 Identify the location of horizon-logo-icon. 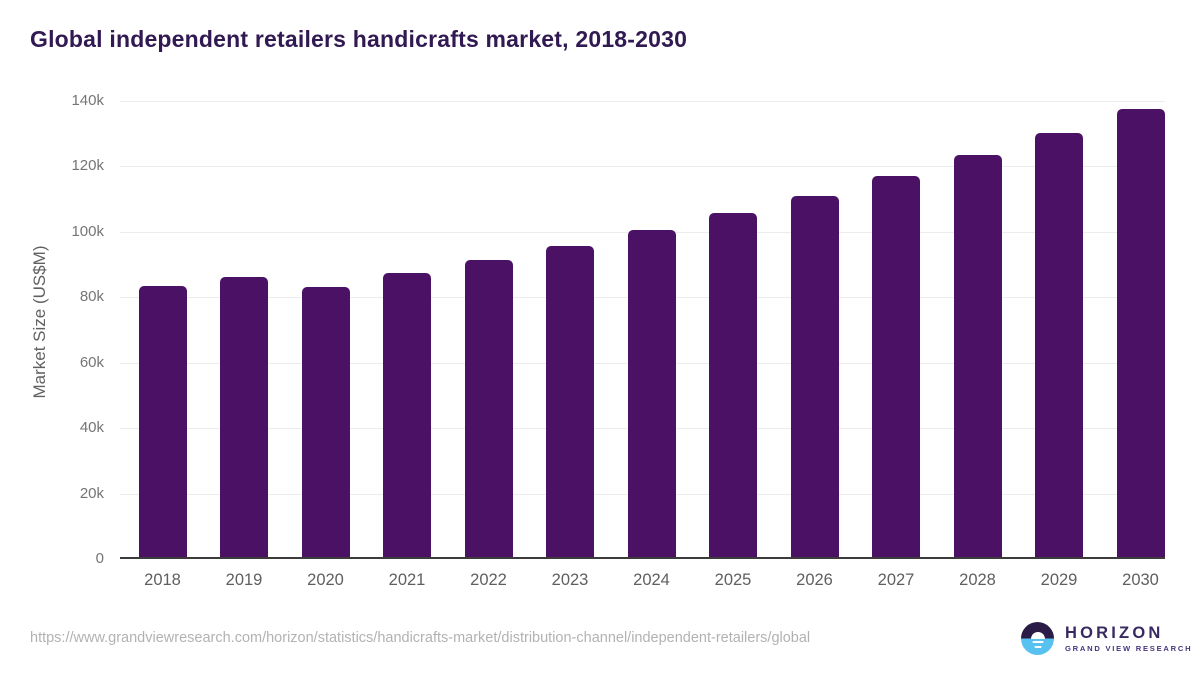
(1037, 638).